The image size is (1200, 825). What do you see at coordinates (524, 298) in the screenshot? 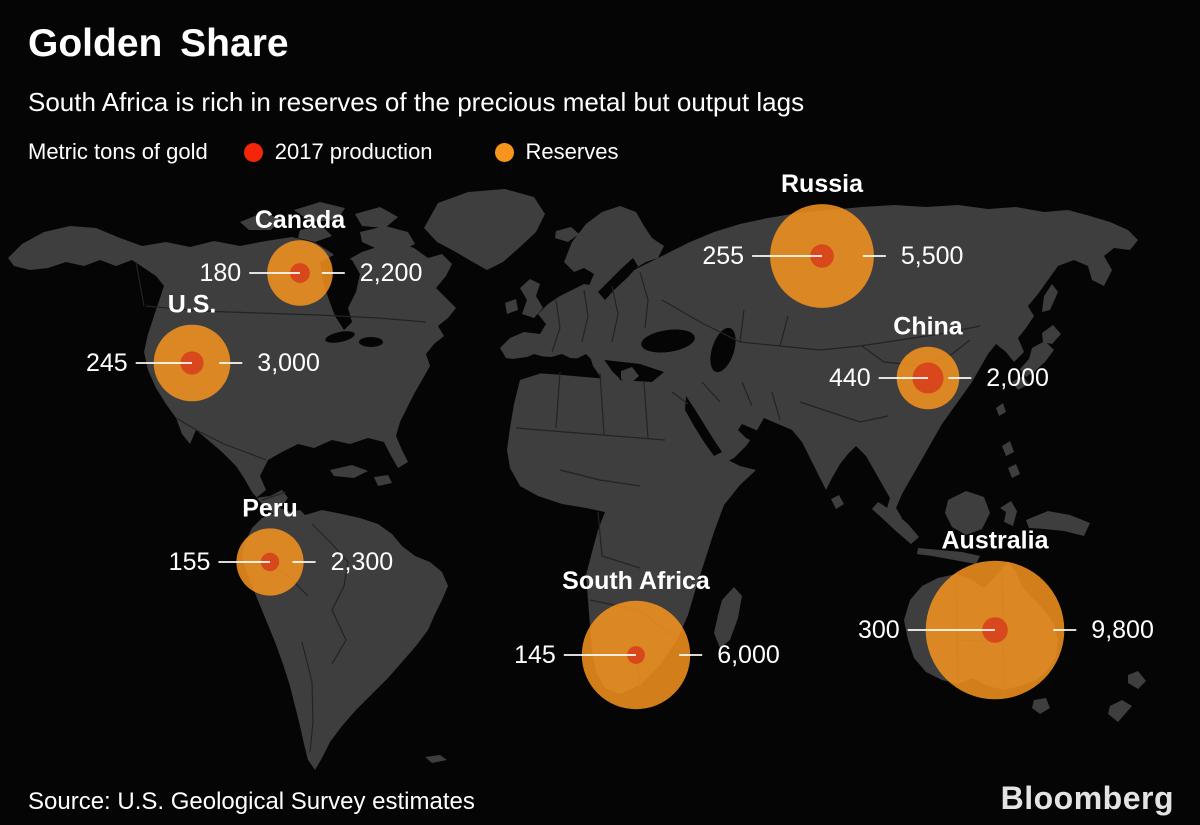
I see `british-isles` at bounding box center [524, 298].